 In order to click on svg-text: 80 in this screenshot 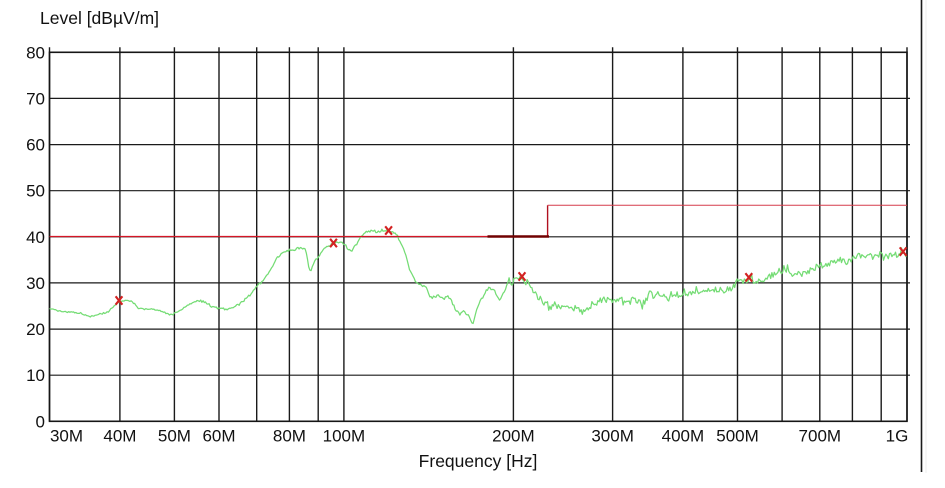, I will do `click(35, 52)`.